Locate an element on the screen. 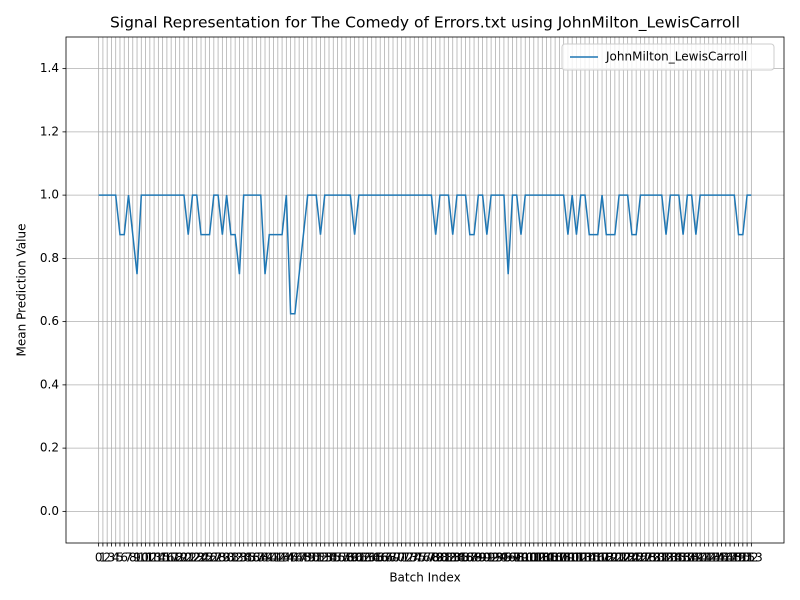 The image size is (800, 600). x-tick-label: 20 is located at coordinates (183, 558).